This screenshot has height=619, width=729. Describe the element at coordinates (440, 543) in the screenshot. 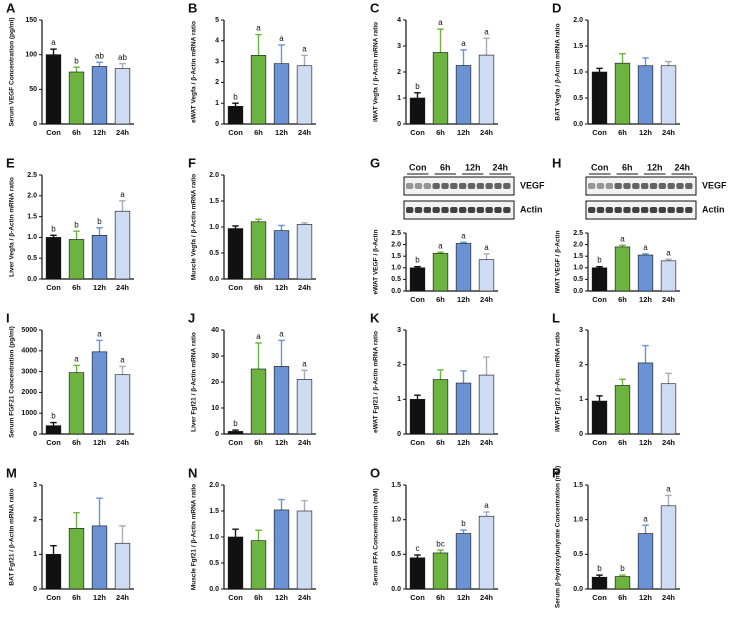

I see `significance-letter: bc` at that location.